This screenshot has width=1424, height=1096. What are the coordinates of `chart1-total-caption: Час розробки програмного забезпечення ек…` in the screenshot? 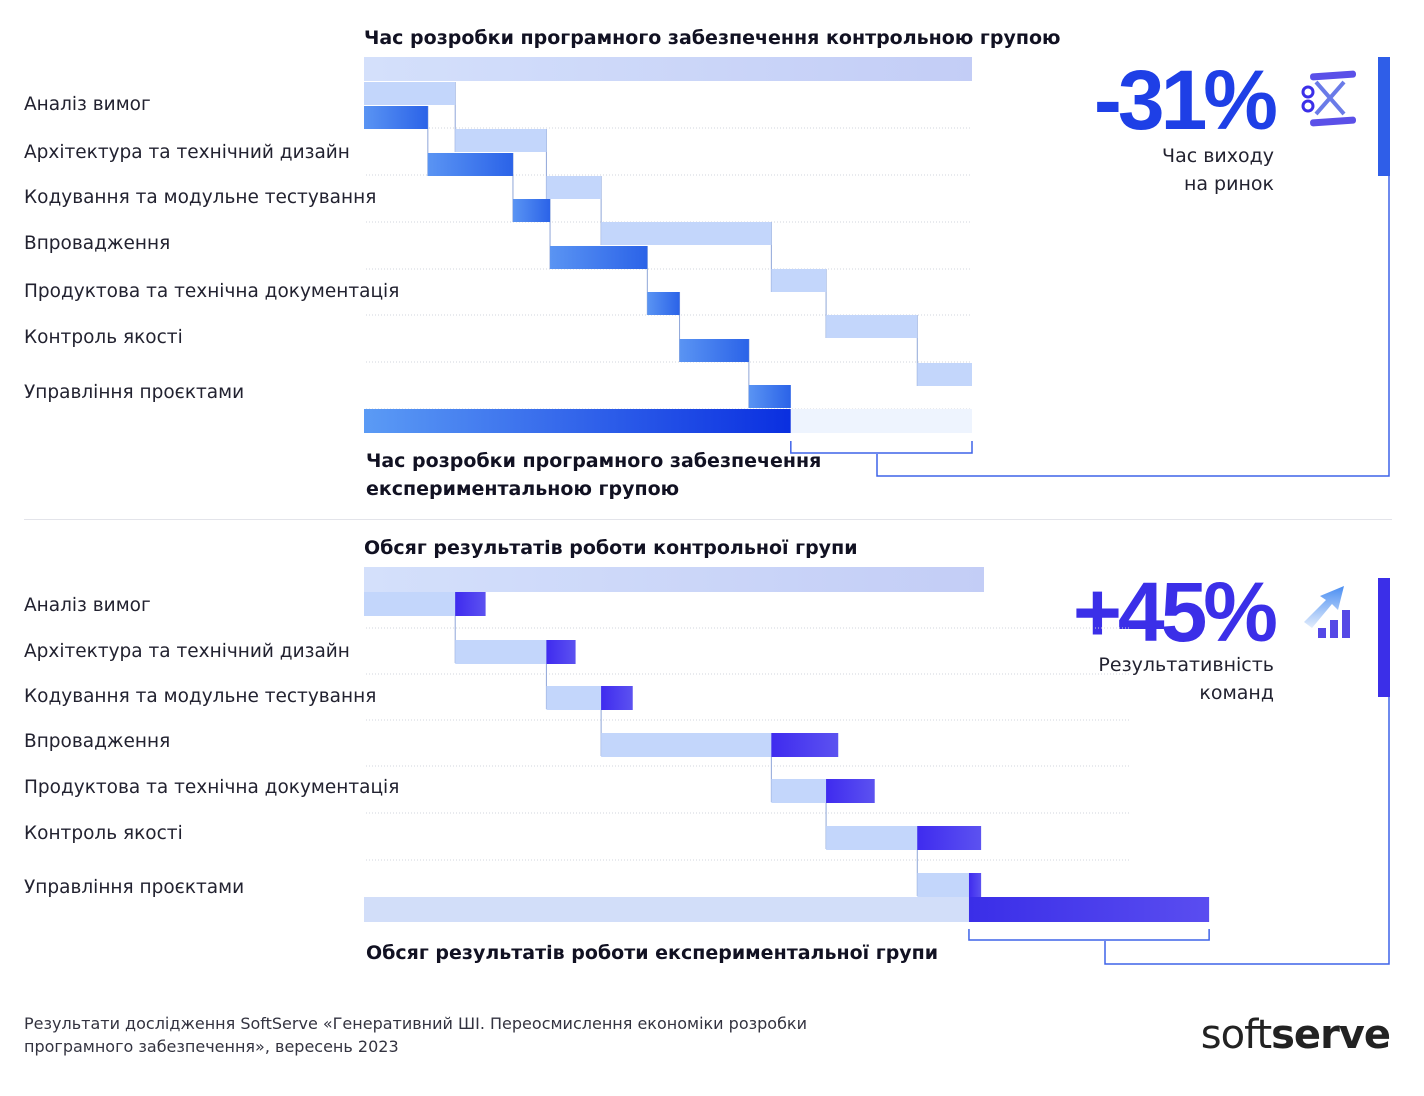 It's located at (594, 475).